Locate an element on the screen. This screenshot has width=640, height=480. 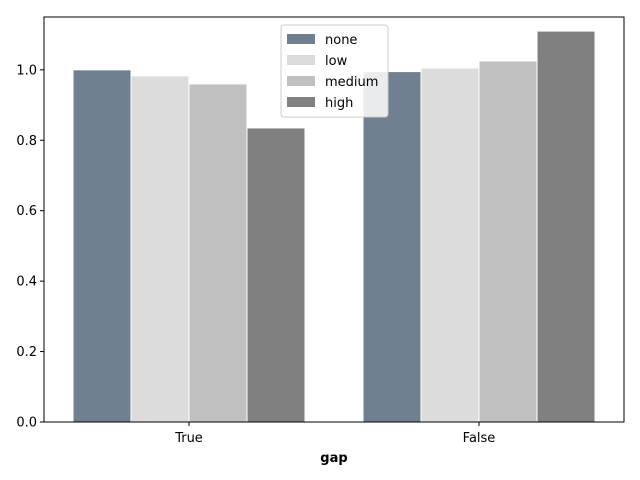
legend-swatch-medium is located at coordinates (301, 81).